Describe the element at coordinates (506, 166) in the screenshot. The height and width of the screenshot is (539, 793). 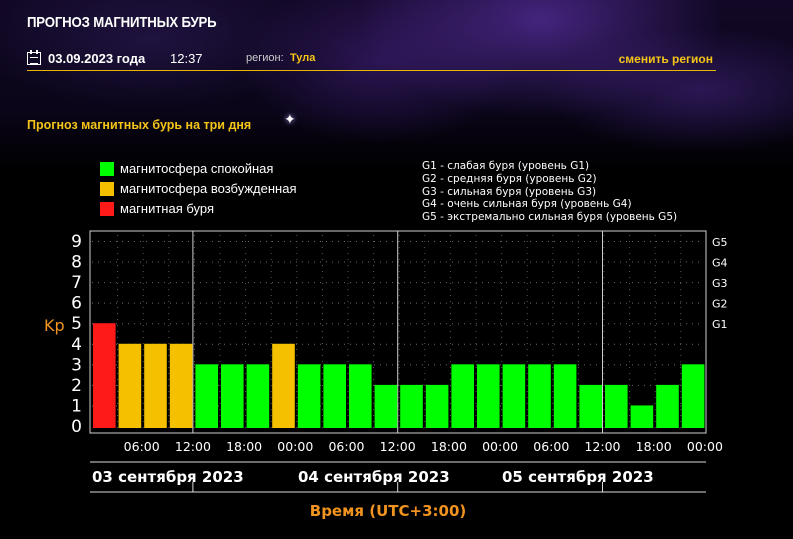
I see `g-legend-g1: G1 - слабая буря (уровень G1)` at that location.